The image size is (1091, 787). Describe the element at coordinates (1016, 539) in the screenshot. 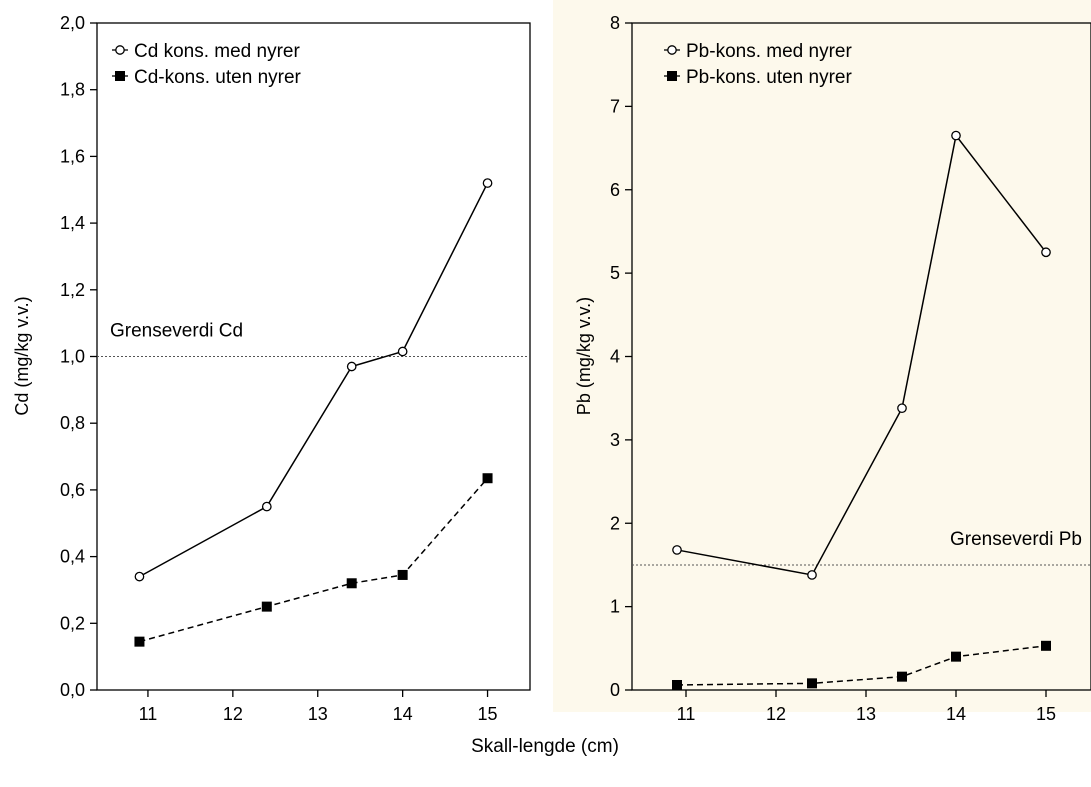

I see `threshold-label: Grenseverdi Pb` at that location.